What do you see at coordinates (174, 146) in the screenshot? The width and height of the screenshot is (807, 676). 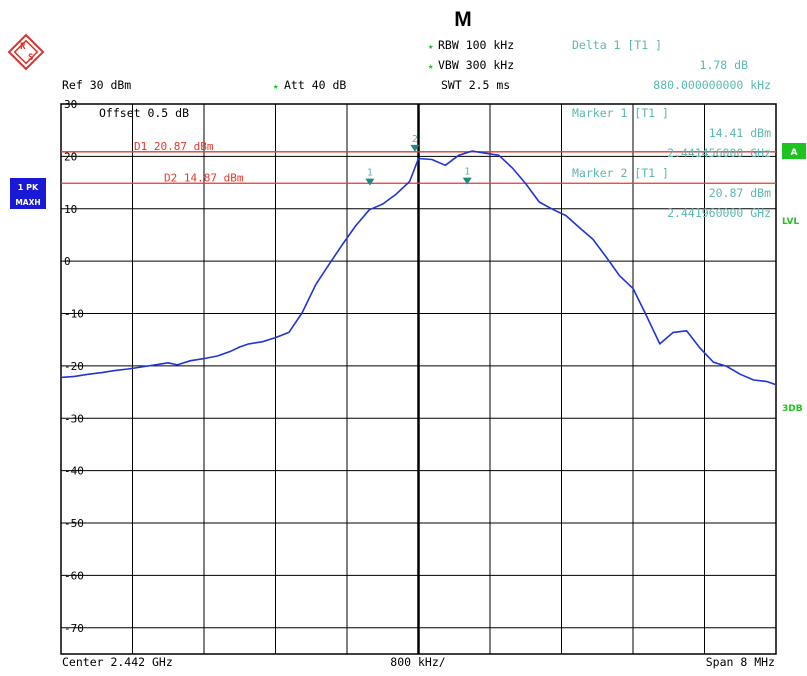 I see `display-line-label: D1 20.87 dBm` at bounding box center [174, 146].